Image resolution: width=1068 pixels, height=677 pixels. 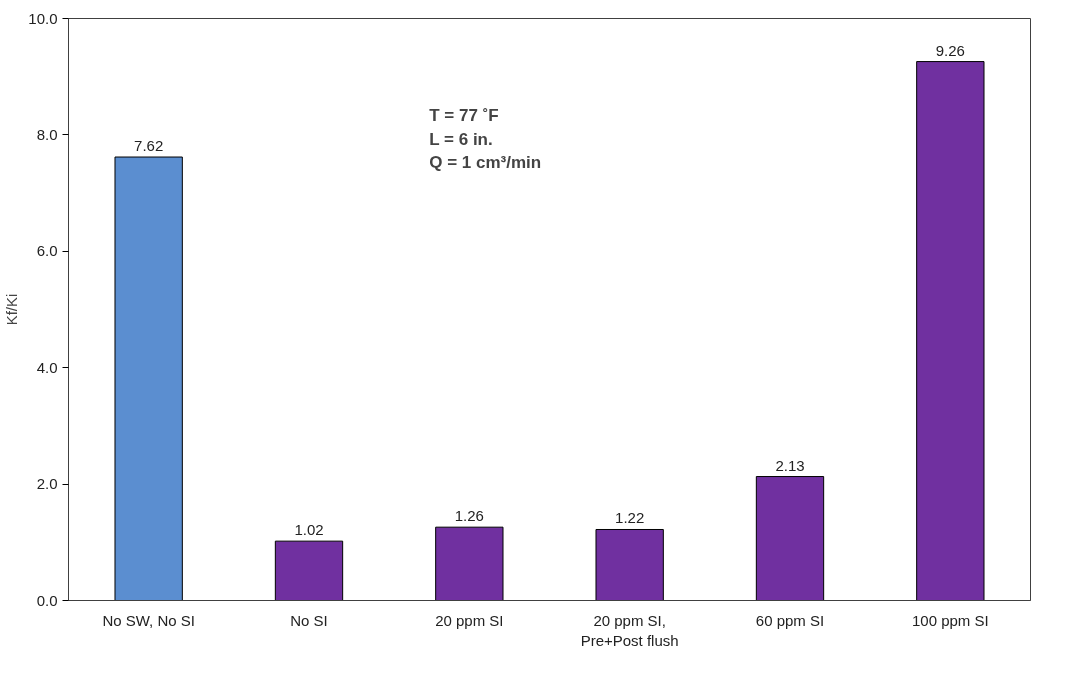 What do you see at coordinates (950, 50) in the screenshot?
I see `data-label: 9.26` at bounding box center [950, 50].